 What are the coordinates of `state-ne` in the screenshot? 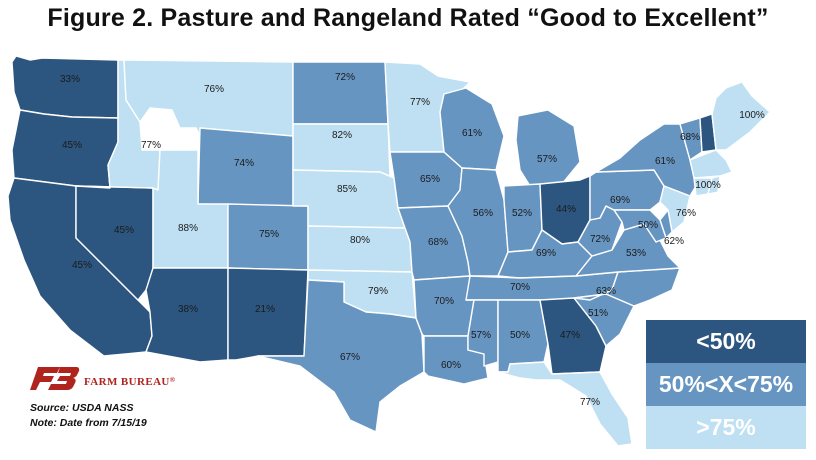 It's located at (349, 199).